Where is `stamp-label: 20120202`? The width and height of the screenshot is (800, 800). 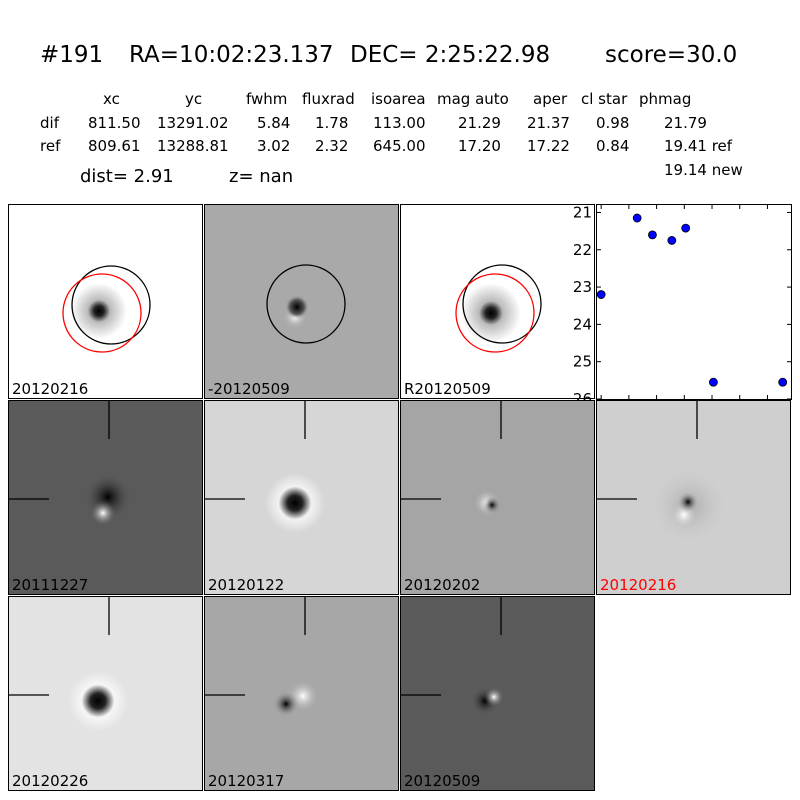 stamp-label: 20120202 is located at coordinates (442, 585).